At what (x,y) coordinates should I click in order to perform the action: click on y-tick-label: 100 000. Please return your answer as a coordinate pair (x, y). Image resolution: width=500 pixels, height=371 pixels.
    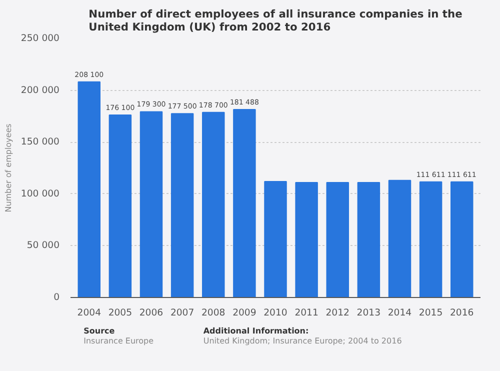
    Looking at the image, I should click on (40, 194).